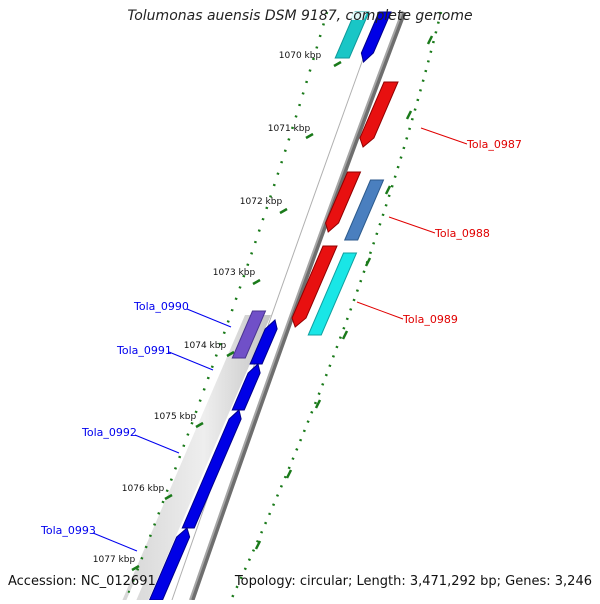 This screenshot has height=604, width=600. Describe the element at coordinates (161, 306) in the screenshot. I see `gene-label: Tola_0990` at that location.